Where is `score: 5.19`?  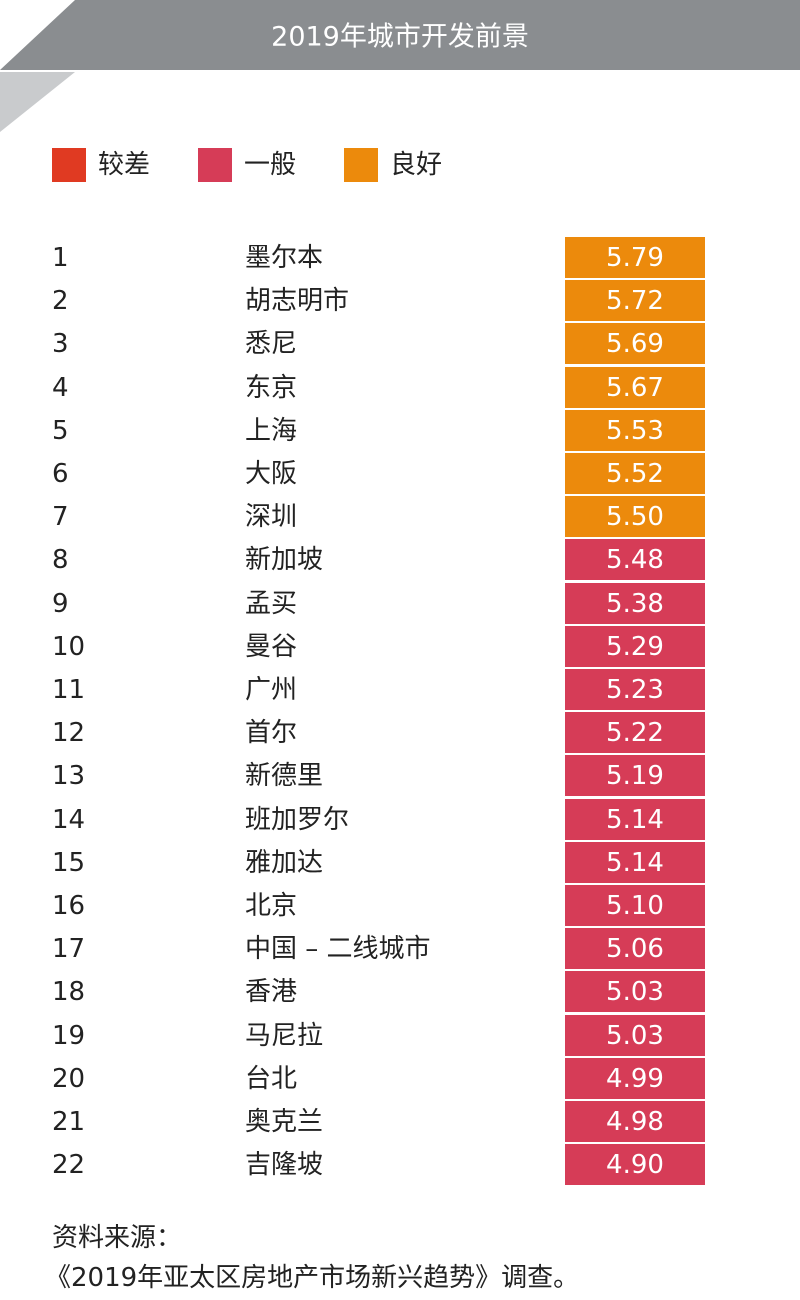 score: 5.19 is located at coordinates (635, 776).